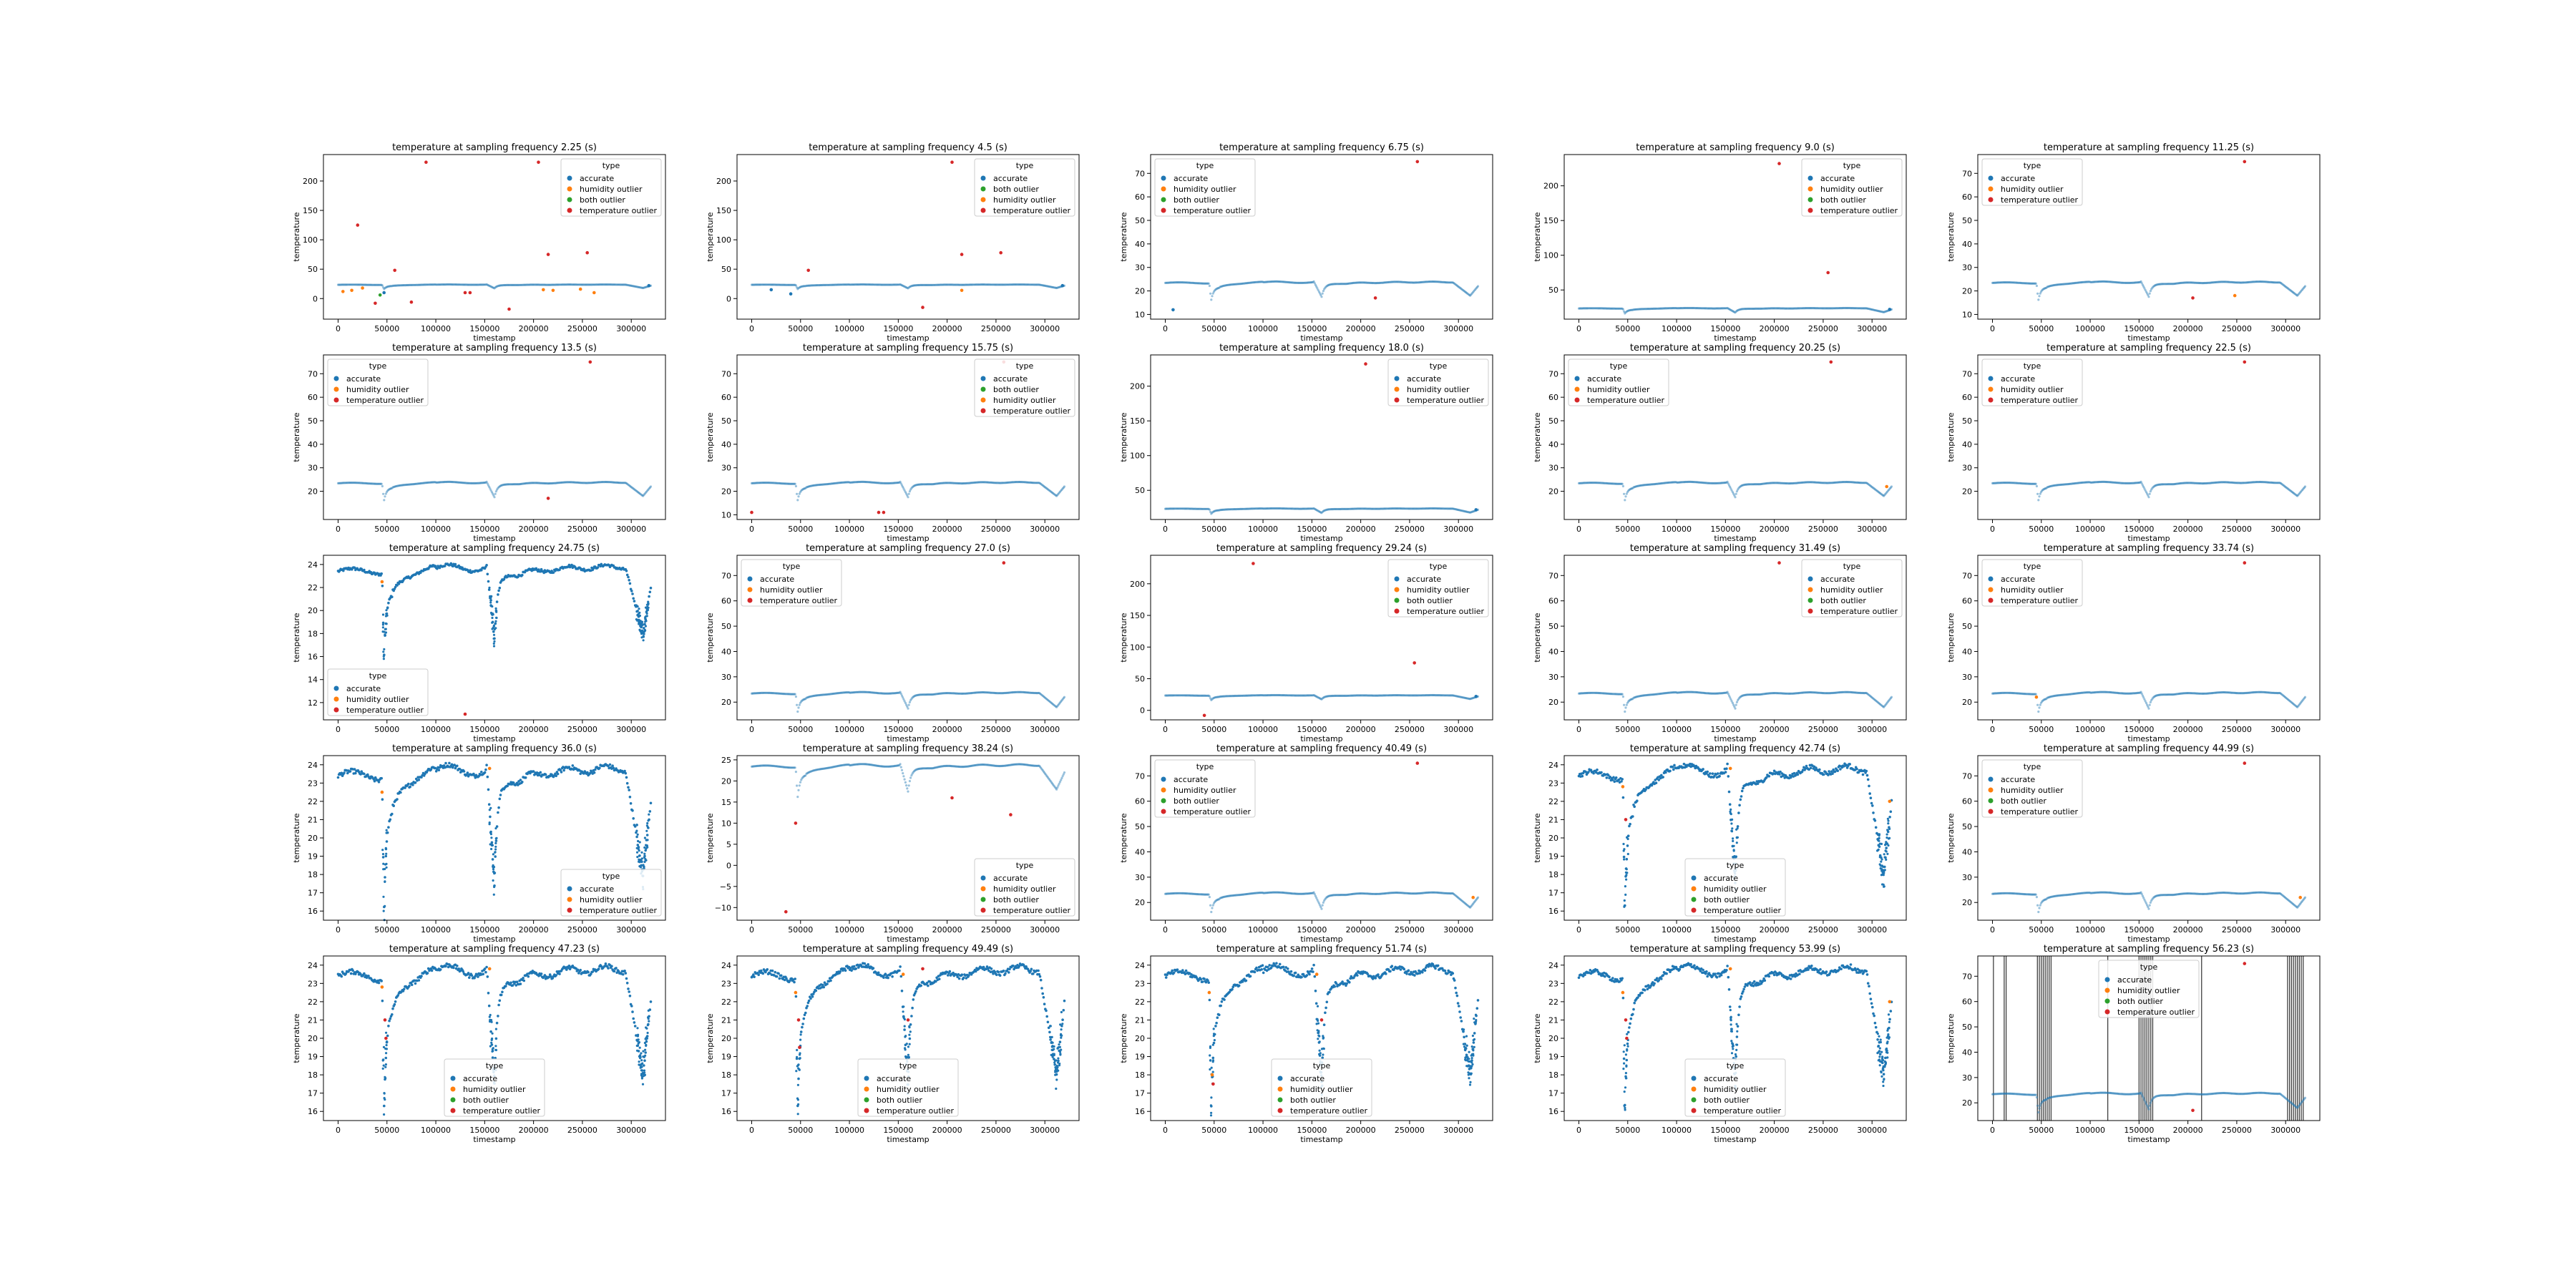 The width and height of the screenshot is (2576, 1288). Describe the element at coordinates (363, 379) in the screenshot. I see `legend-entry: accurate` at that location.